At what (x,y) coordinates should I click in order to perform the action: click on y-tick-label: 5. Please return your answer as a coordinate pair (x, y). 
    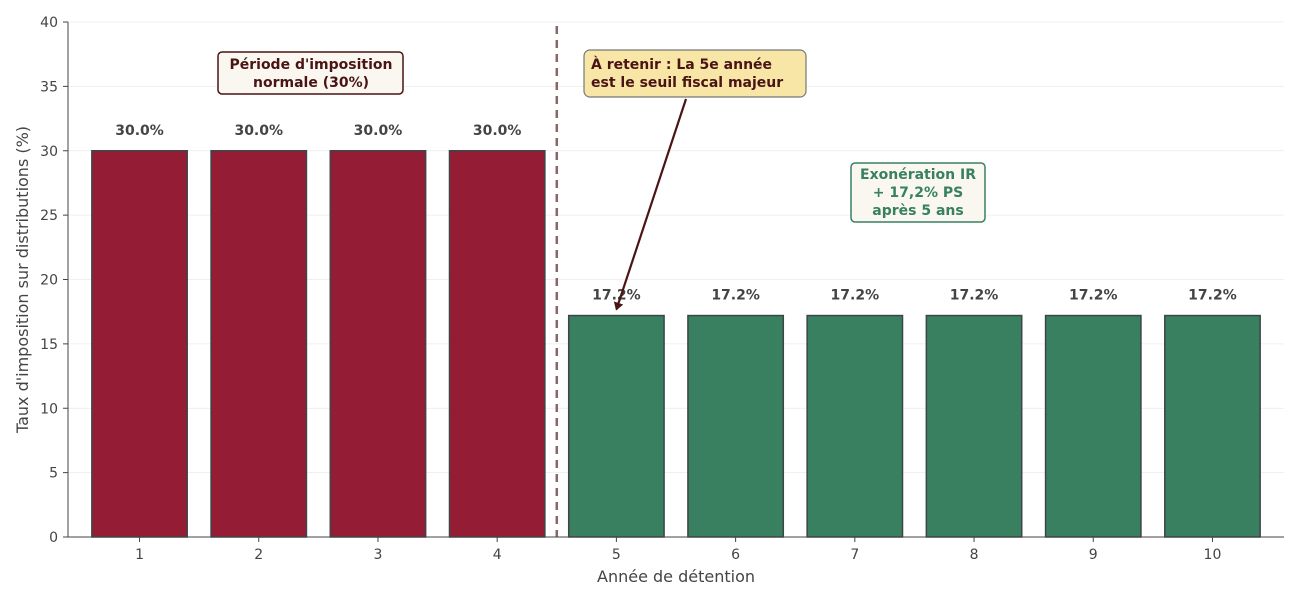
    Looking at the image, I should click on (53, 474).